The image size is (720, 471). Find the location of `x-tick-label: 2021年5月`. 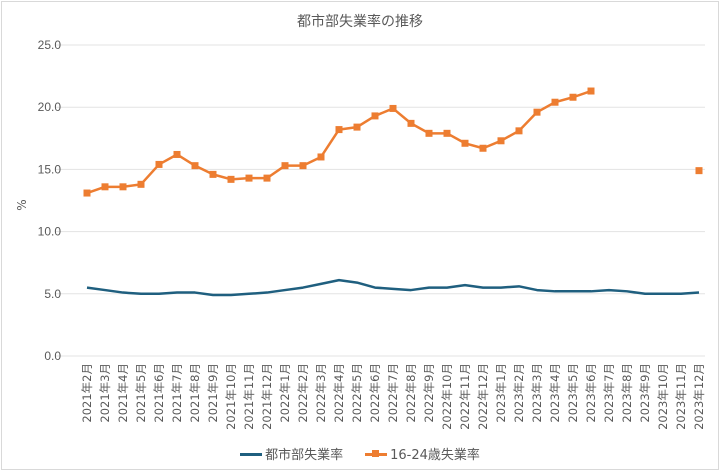

x-tick-label: 2021年5月 is located at coordinates (141, 393).